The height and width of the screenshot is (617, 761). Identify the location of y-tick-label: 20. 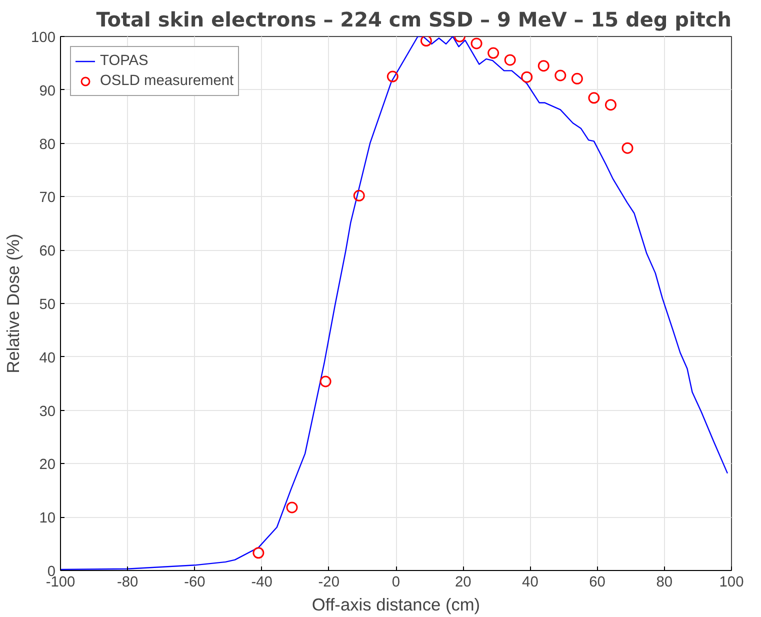
(47, 465).